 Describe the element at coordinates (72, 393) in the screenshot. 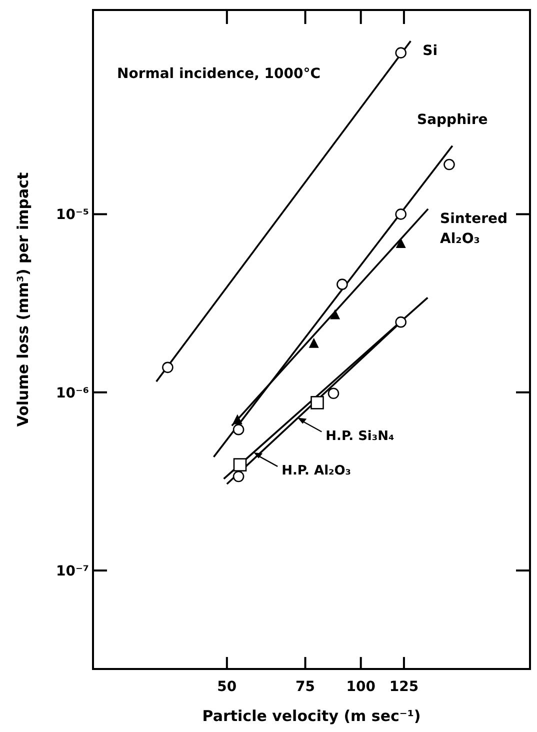

I see `y-tick-label: 10⁻⁶` at that location.